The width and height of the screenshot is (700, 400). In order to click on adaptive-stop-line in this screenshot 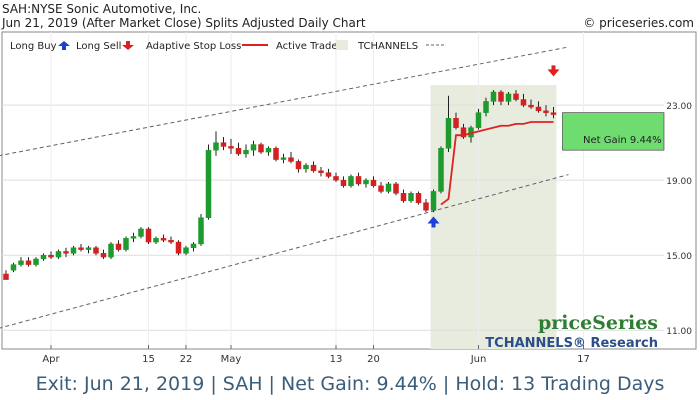, I will do `click(497, 163)`.